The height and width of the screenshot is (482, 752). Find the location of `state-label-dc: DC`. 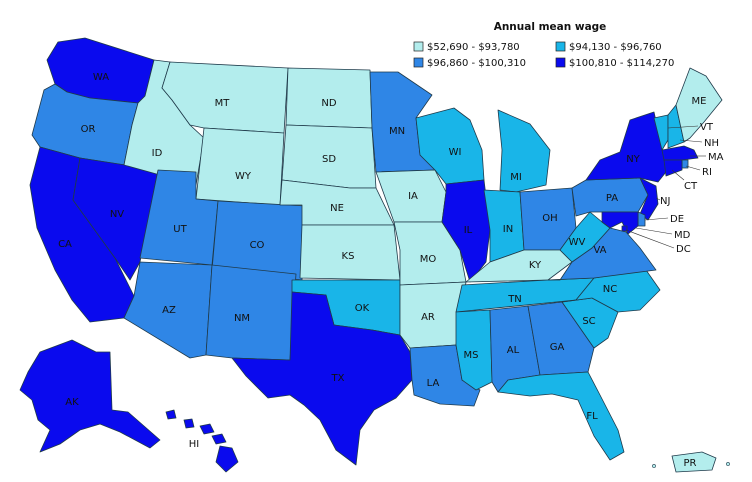

state-label-dc: DC is located at coordinates (683, 249).